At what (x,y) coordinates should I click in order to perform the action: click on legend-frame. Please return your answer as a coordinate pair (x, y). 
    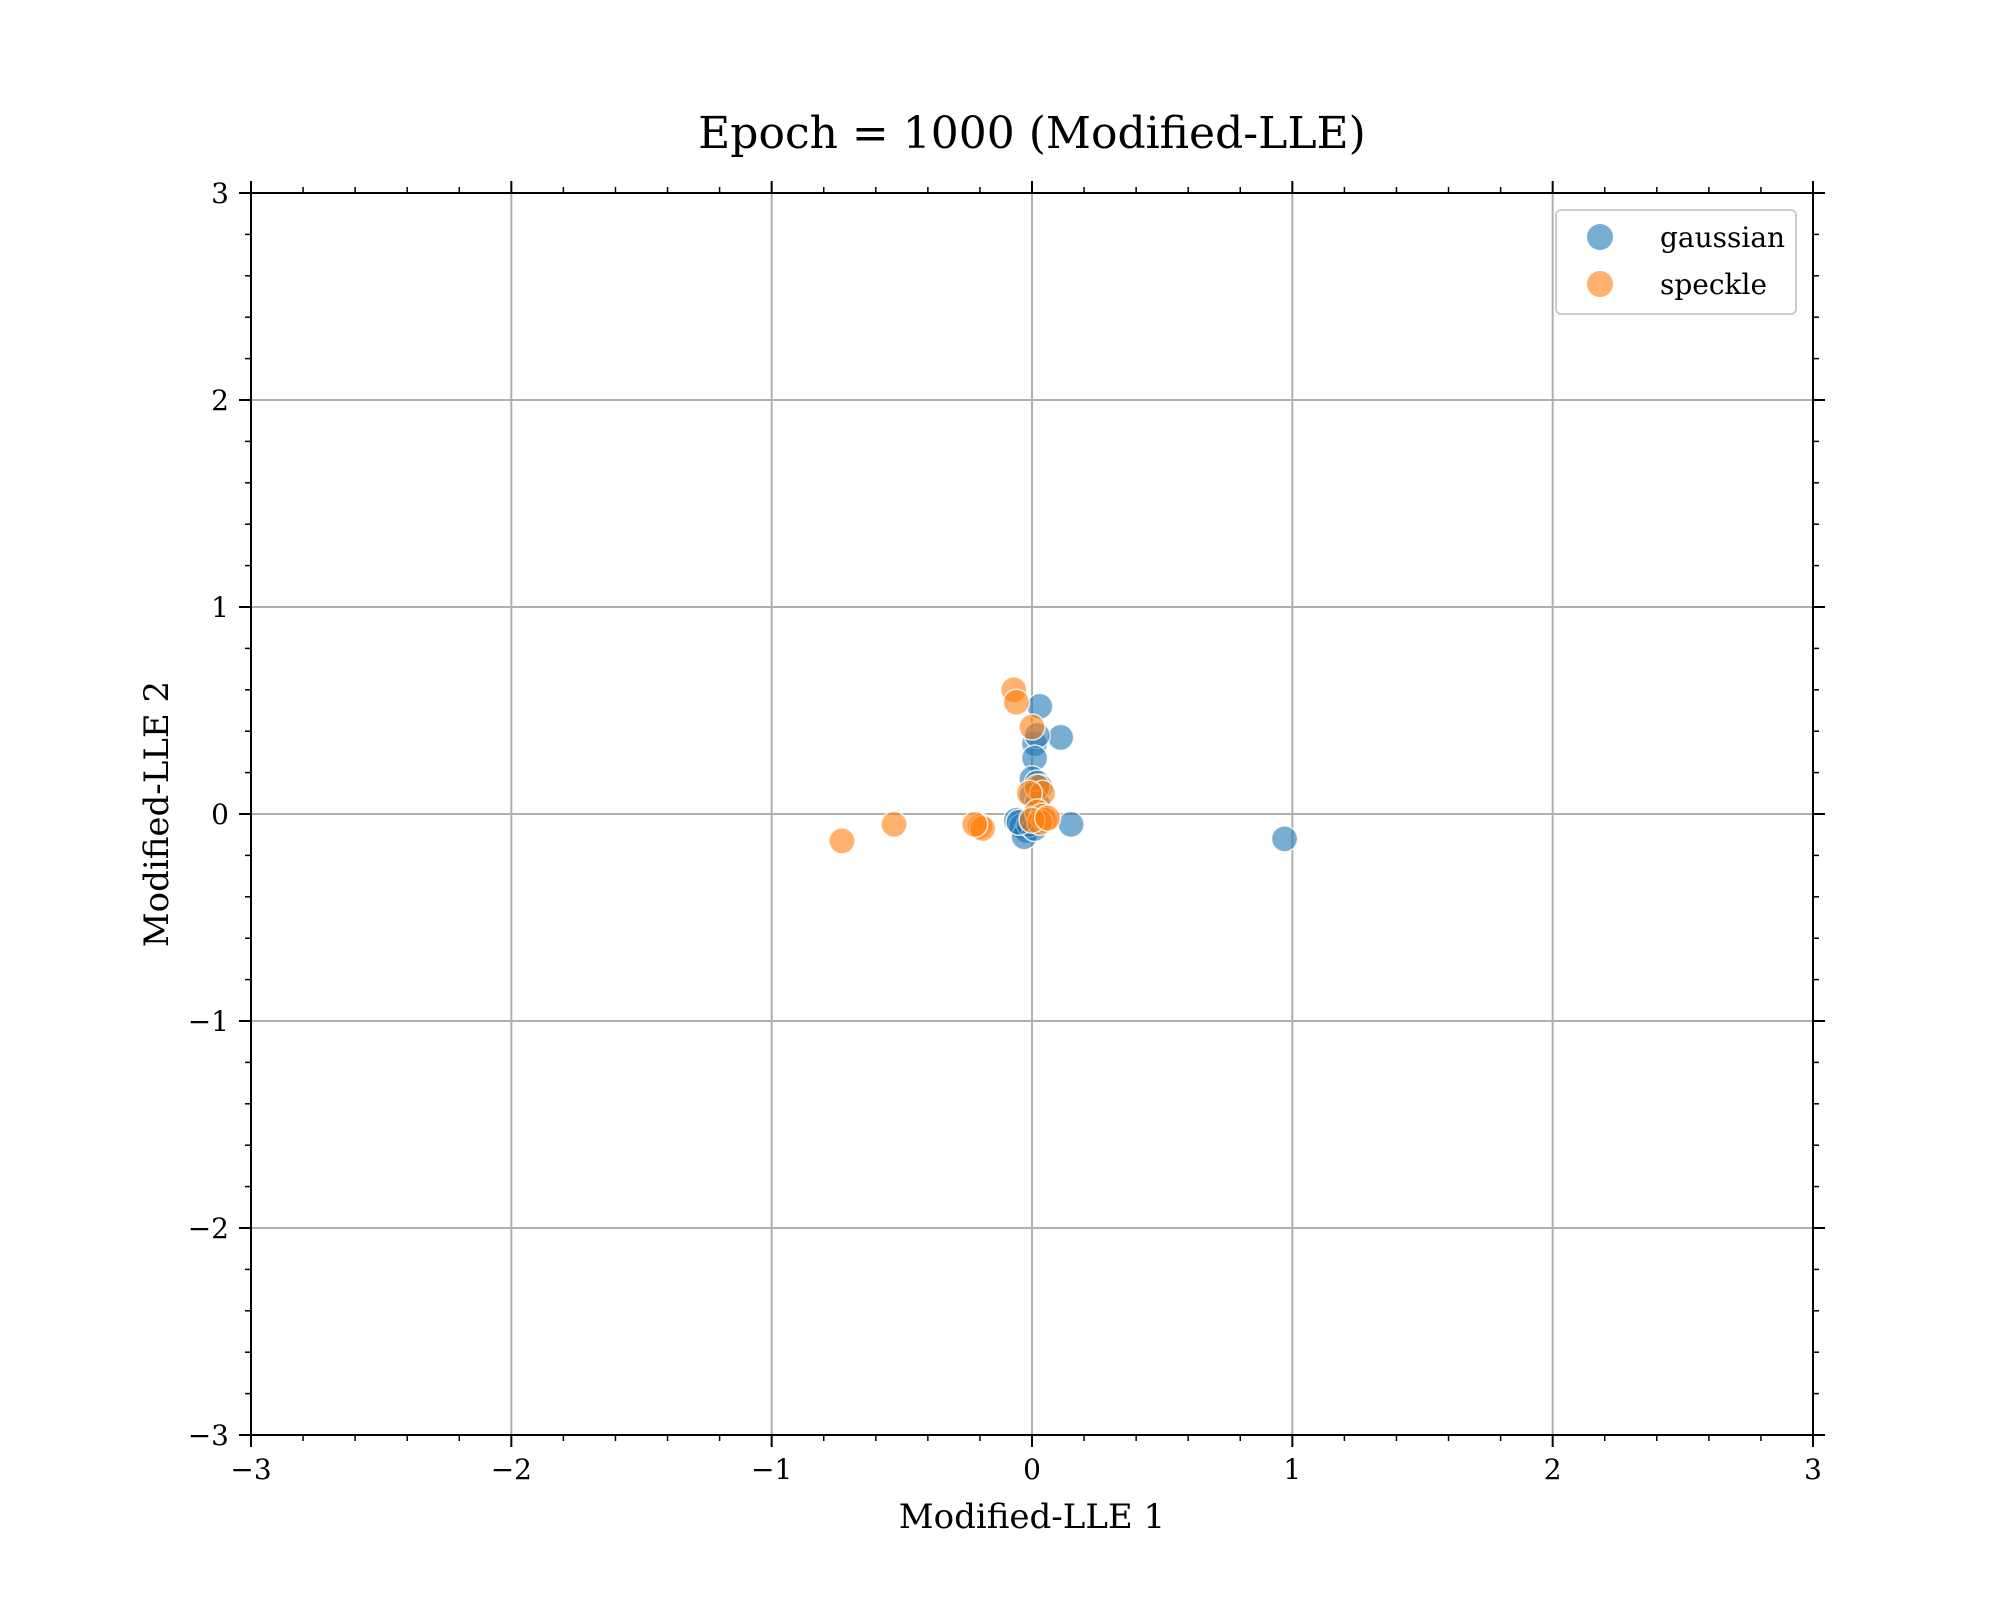
    Looking at the image, I should click on (1676, 262).